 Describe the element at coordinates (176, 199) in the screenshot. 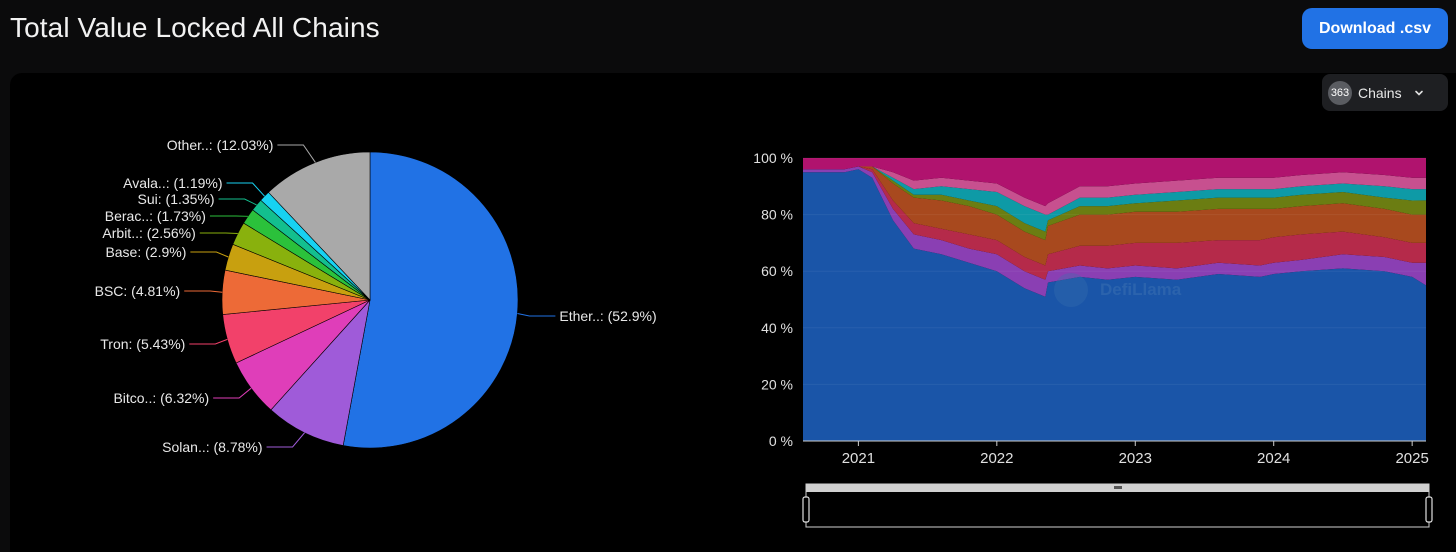

I see `pie-slice-label: Sui: (1.35%)` at that location.